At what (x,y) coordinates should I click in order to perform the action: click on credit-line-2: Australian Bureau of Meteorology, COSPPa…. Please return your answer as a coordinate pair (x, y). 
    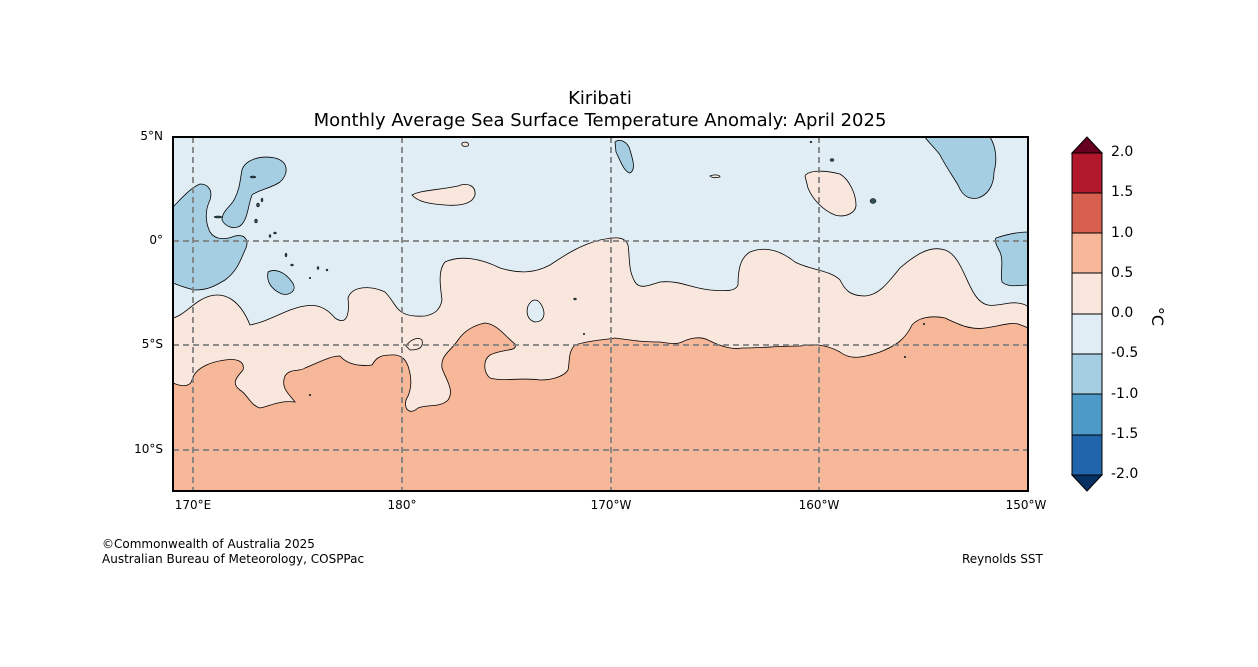
    Looking at the image, I should click on (233, 559).